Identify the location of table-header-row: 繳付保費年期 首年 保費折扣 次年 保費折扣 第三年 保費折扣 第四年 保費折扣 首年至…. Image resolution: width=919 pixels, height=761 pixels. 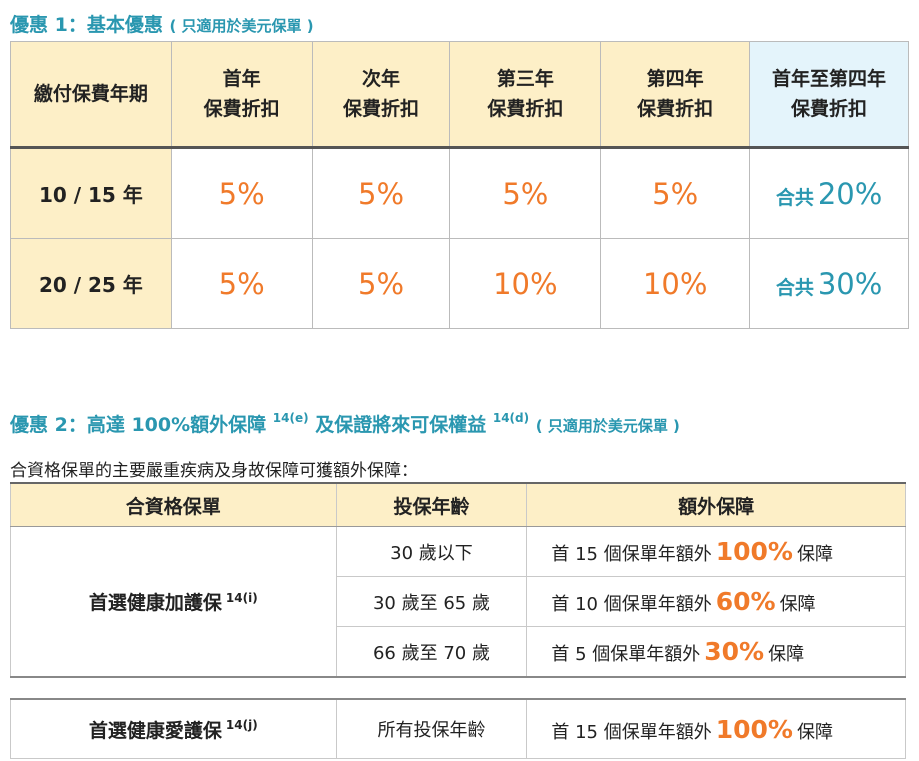
(459, 94).